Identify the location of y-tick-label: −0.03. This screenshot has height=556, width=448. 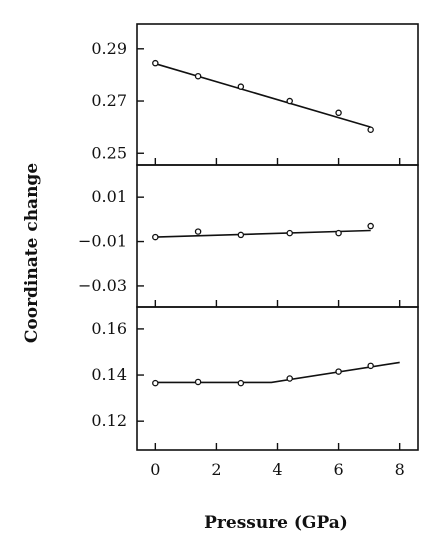
(102, 285).